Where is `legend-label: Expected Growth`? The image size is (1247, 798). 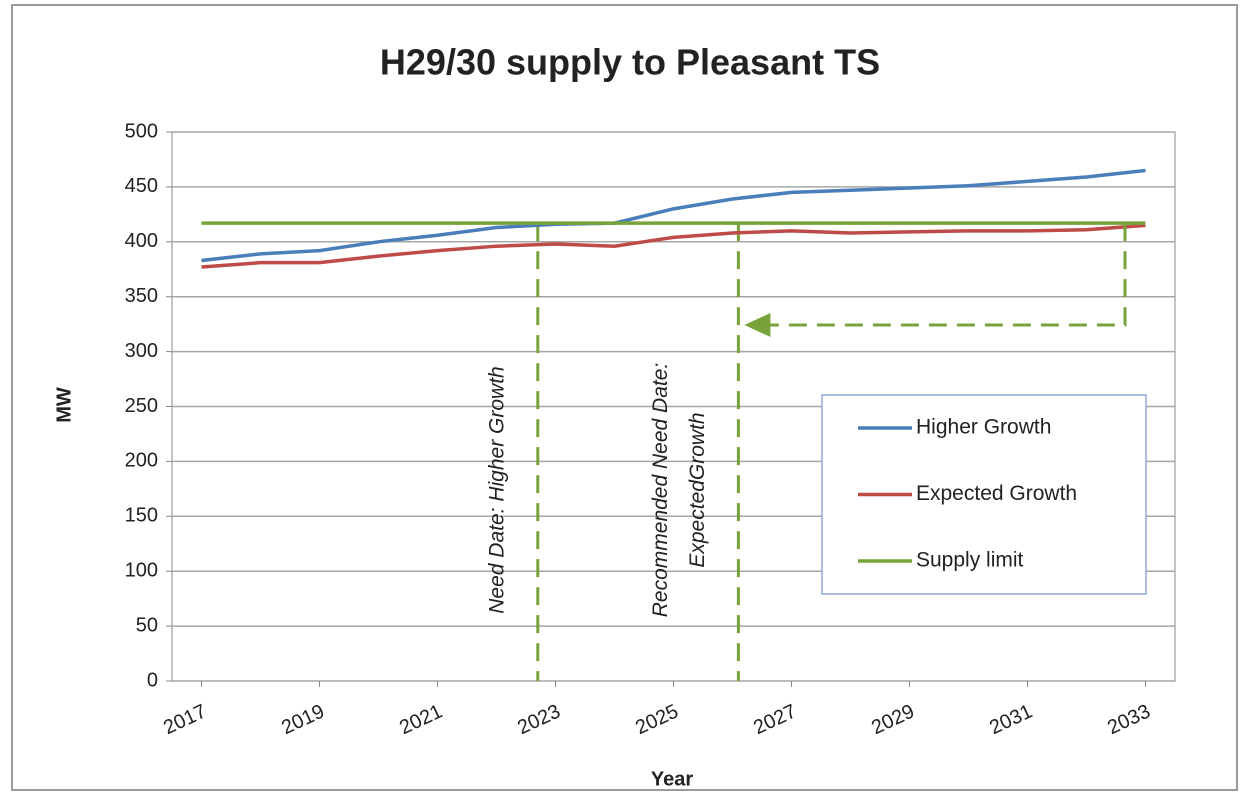
legend-label: Expected Growth is located at coordinates (996, 493).